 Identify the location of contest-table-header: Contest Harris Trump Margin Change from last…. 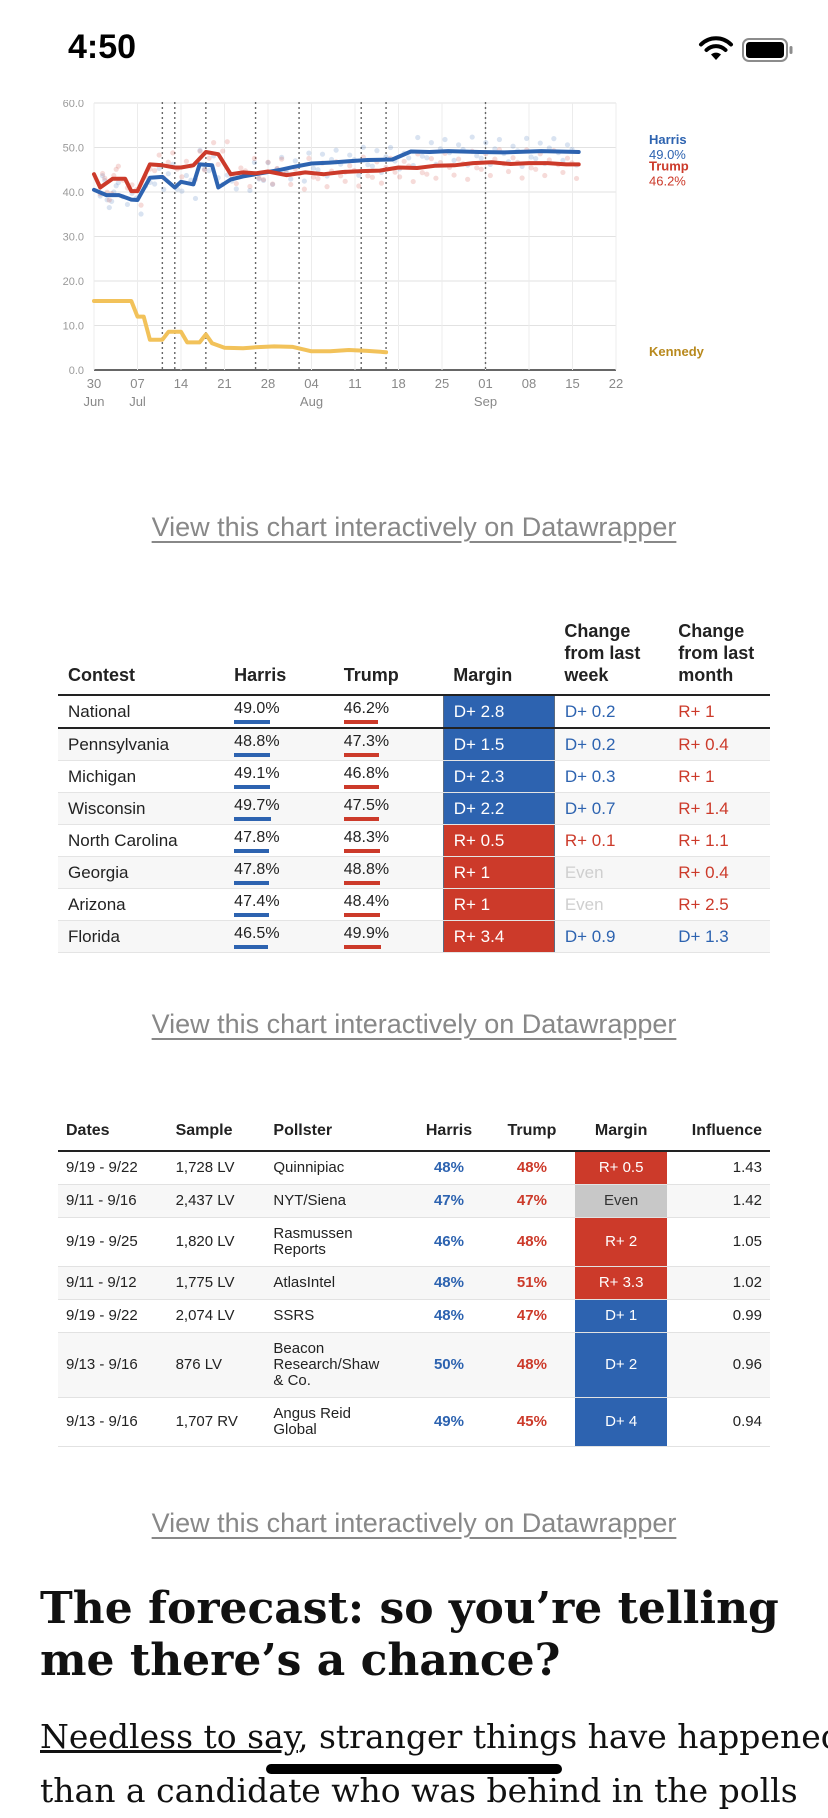
(414, 658).